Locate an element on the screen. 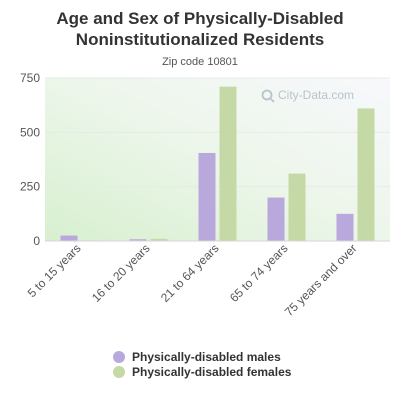  x-tick-label-3: 65 to 74 years is located at coordinates (259, 273).